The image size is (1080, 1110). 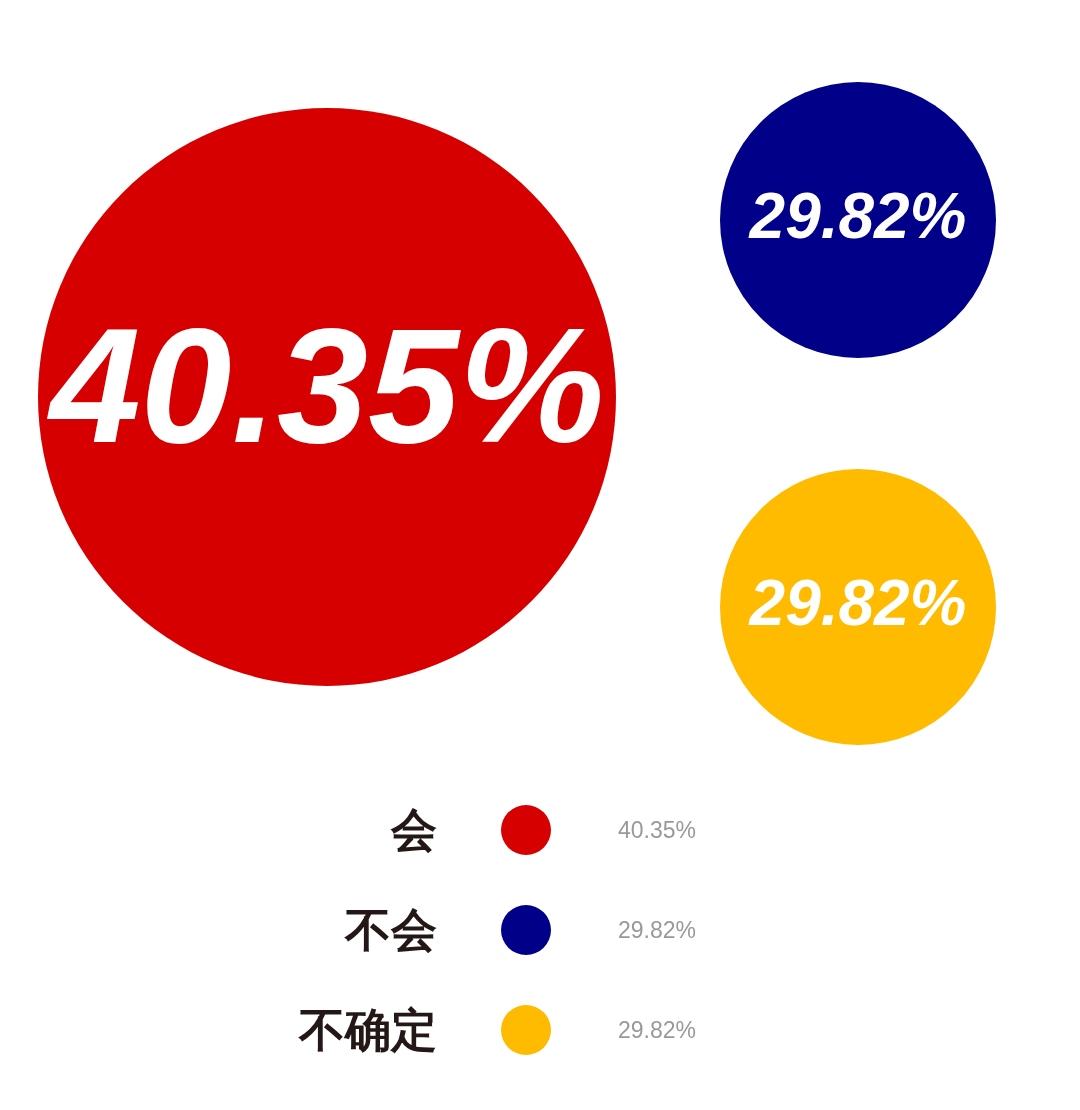 What do you see at coordinates (327, 386) in the screenshot?
I see `text: 40.35%` at bounding box center [327, 386].